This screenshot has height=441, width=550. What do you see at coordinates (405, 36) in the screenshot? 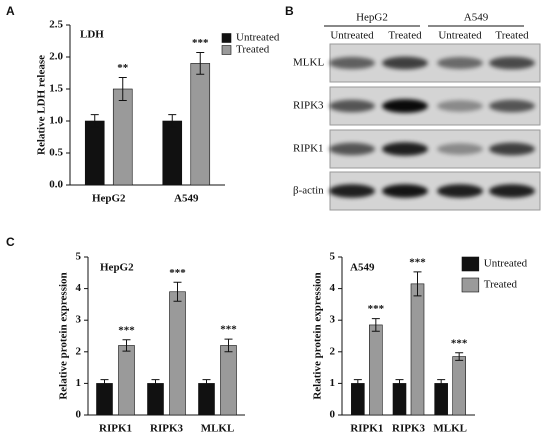
I see `lane-label: Treated` at bounding box center [405, 36].